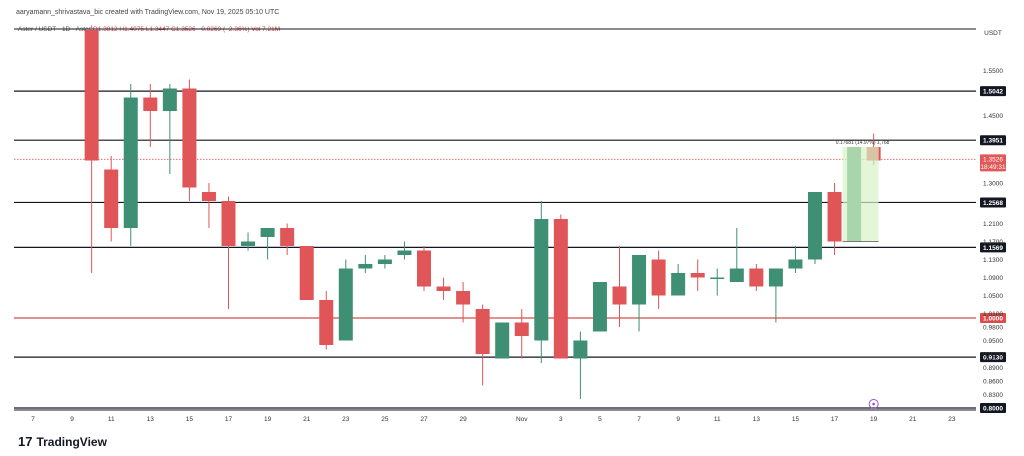 Image resolution: width=1024 pixels, height=456 pixels. What do you see at coordinates (993, 296) in the screenshot?
I see `price-tick: 1.0500` at bounding box center [993, 296].